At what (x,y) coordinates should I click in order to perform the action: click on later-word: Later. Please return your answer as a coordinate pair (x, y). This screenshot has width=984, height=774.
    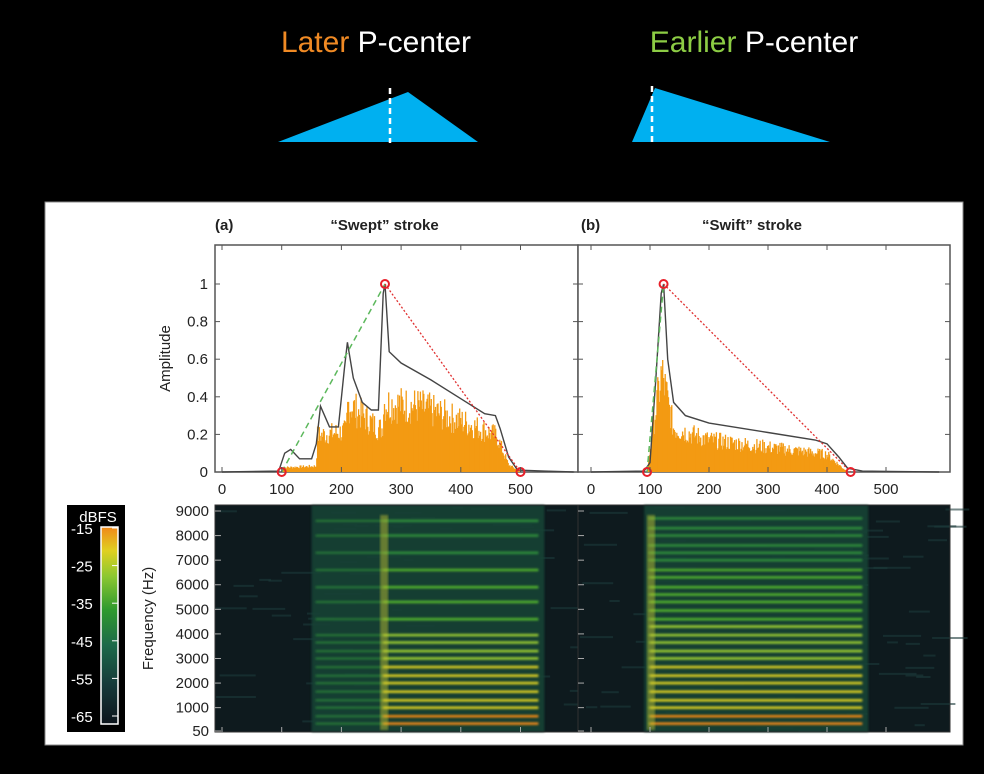
    Looking at the image, I should click on (315, 42).